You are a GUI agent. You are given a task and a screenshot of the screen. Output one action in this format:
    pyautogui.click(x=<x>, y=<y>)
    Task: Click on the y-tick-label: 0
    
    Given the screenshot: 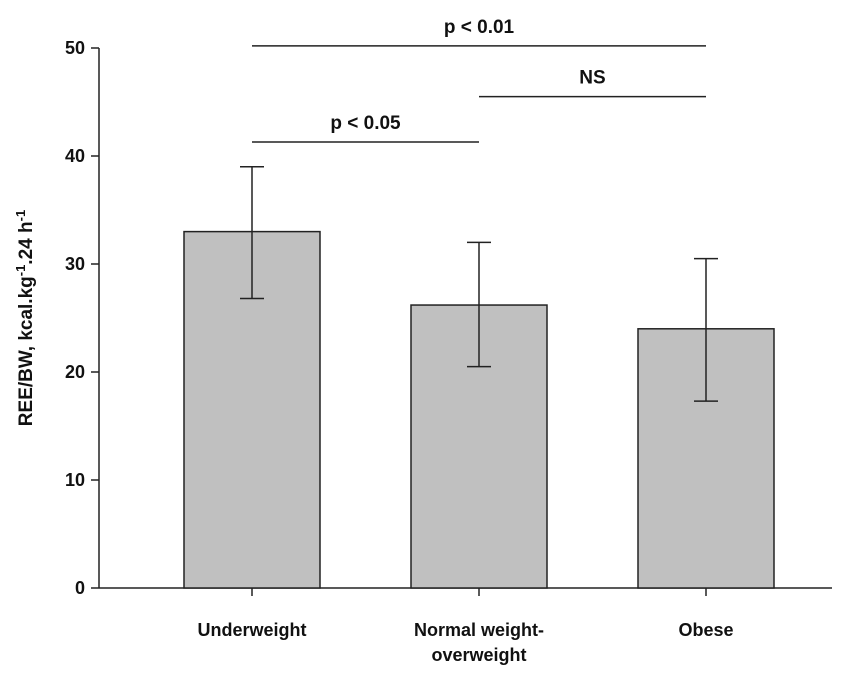 What is the action you would take?
    pyautogui.click(x=80, y=588)
    